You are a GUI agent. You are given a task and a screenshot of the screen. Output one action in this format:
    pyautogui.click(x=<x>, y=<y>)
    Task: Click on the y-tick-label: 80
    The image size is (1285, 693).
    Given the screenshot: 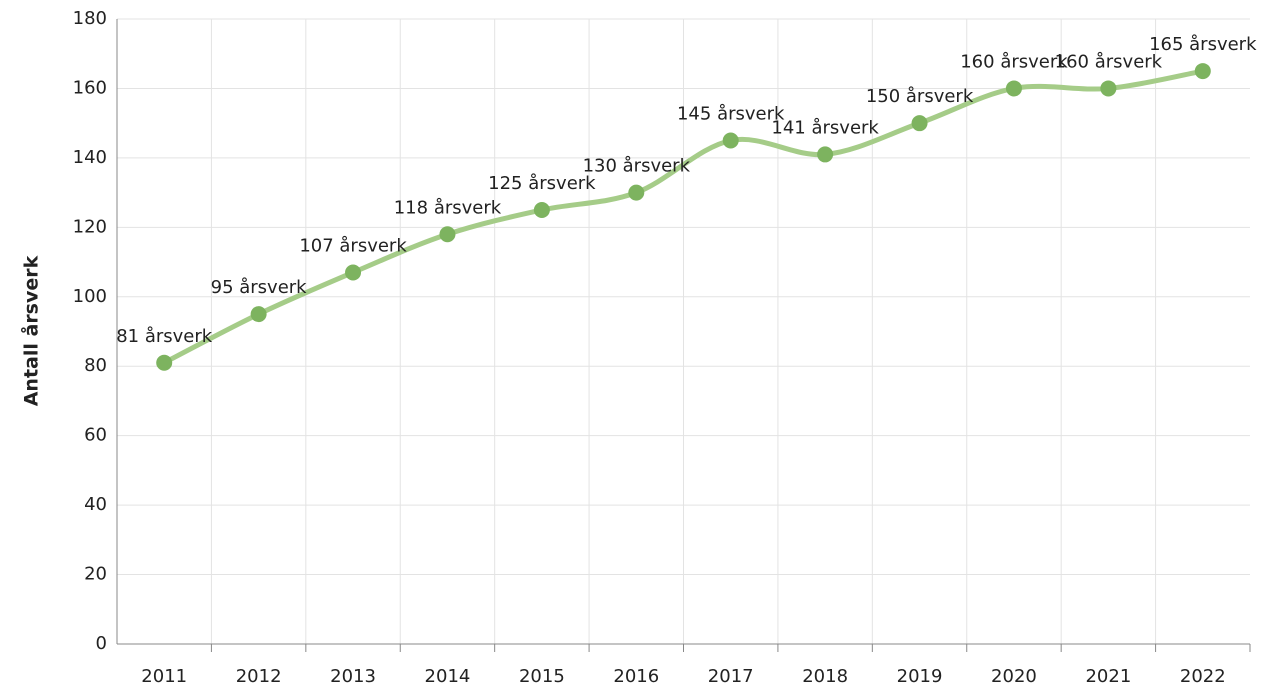 What is the action you would take?
    pyautogui.click(x=95, y=365)
    